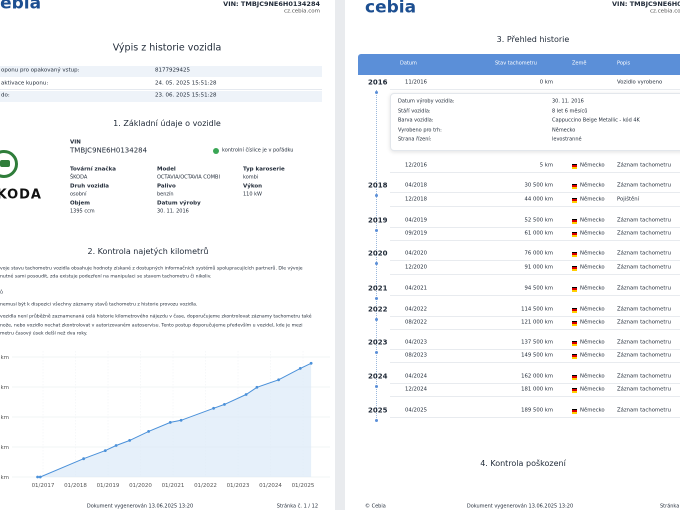 The image size is (680, 510). What do you see at coordinates (537, 410) in the screenshot?
I see `row-km: 189 500 km` at bounding box center [537, 410].